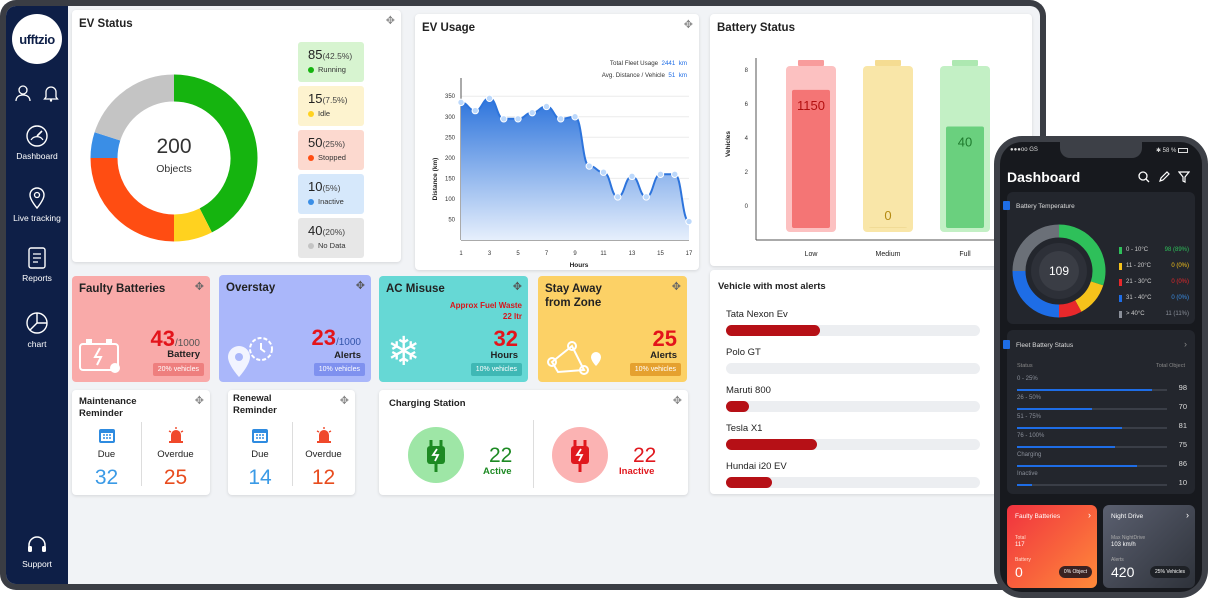 Image resolution: width=1221 pixels, height=611 pixels. Describe the element at coordinates (811, 63) in the screenshot. I see `battery-cap` at that location.